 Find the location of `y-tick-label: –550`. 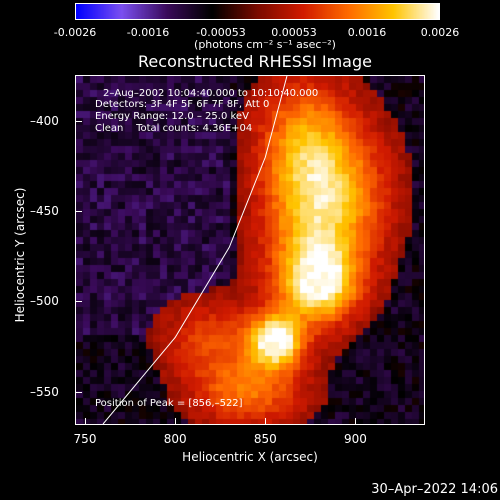

y-tick-label: –550 is located at coordinates (44, 391).